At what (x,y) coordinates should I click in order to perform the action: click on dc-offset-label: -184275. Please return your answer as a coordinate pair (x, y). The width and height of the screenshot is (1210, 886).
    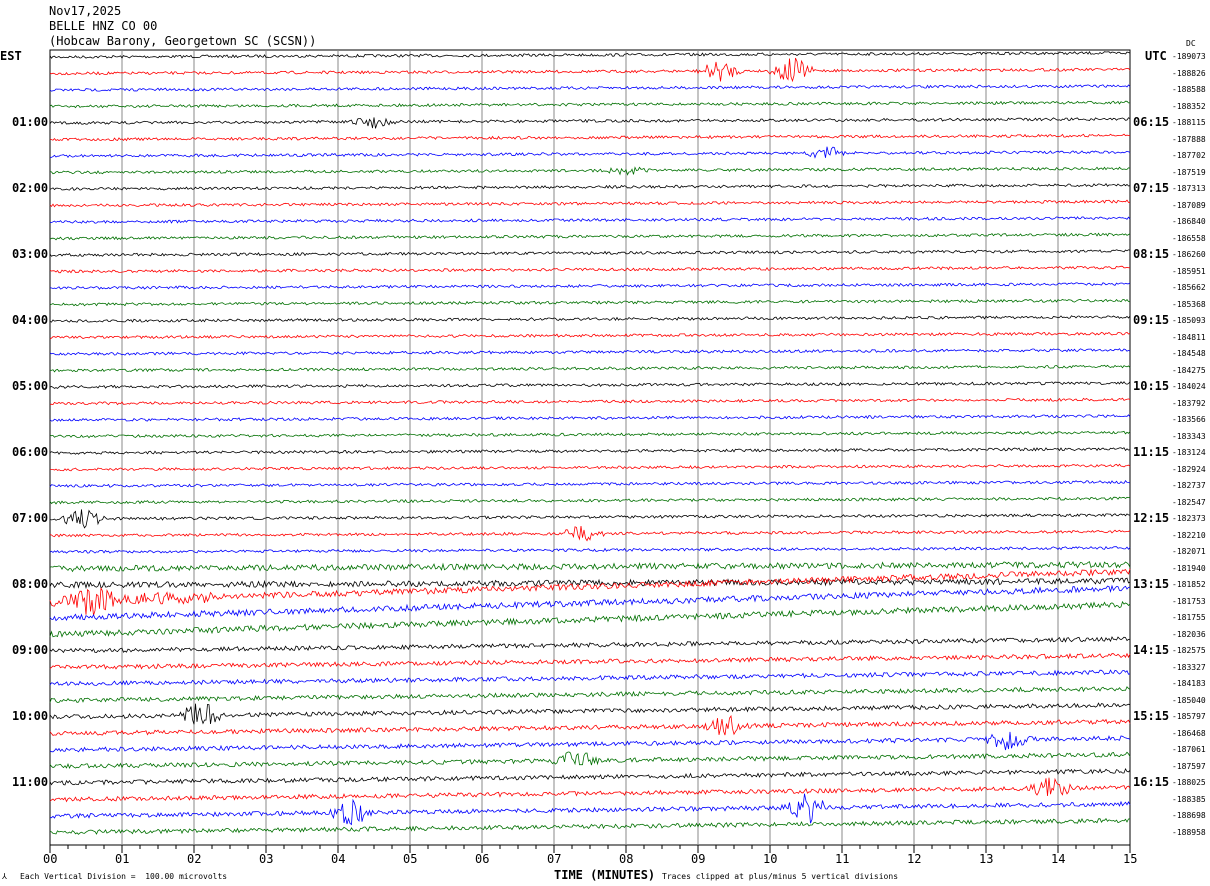
    Looking at the image, I should click on (1189, 370).